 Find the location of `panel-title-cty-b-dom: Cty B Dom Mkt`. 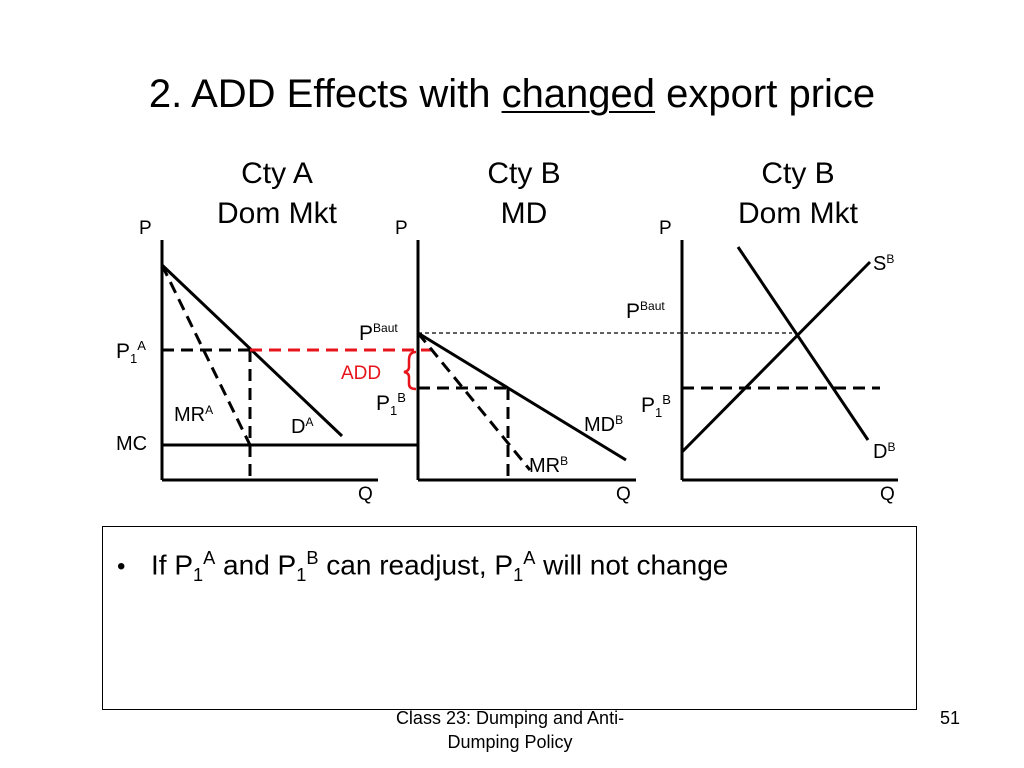

panel-title-cty-b-dom: Cty B Dom Mkt is located at coordinates (798, 194).